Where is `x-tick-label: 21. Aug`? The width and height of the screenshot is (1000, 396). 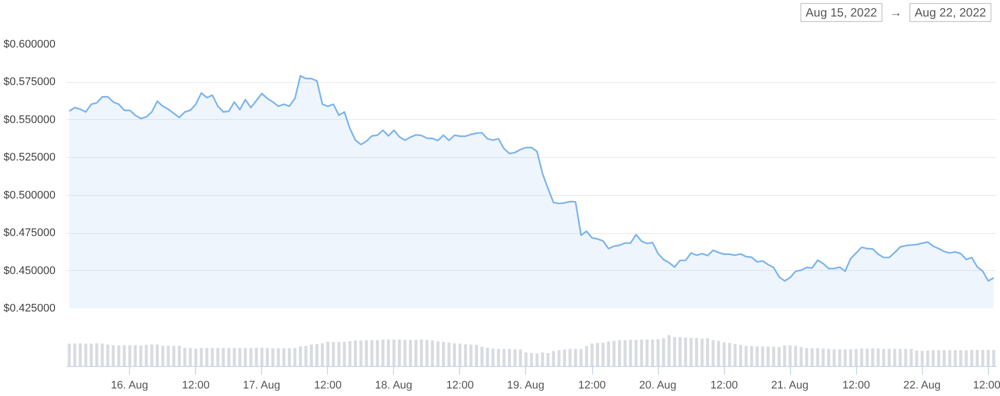 x-tick-label: 21. Aug is located at coordinates (790, 386).